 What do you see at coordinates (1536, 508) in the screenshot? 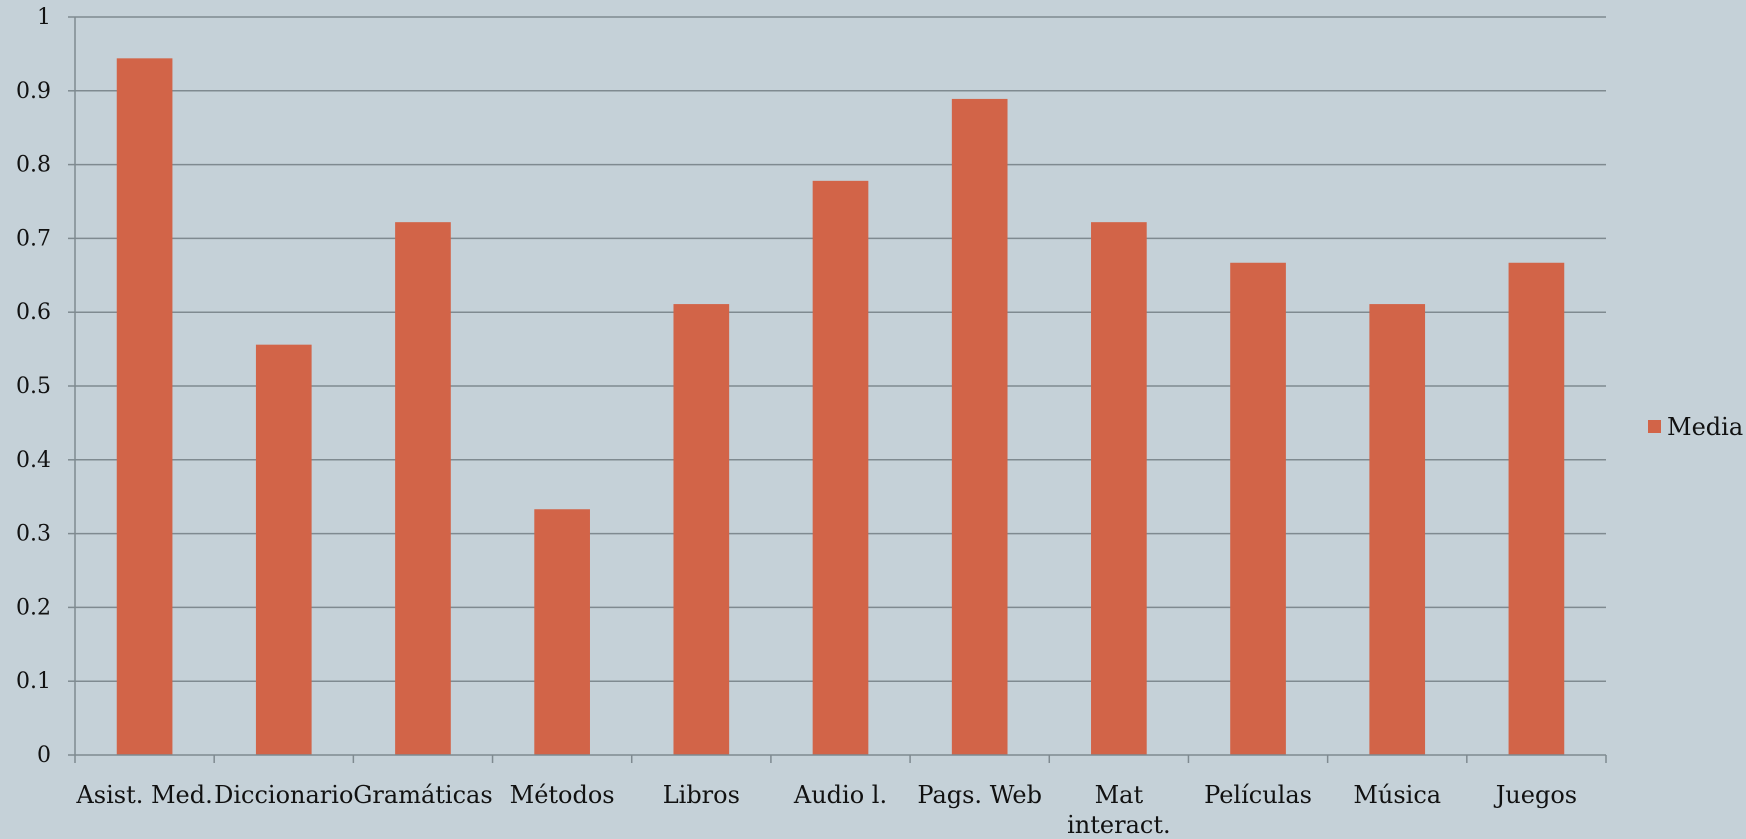
I see `bar-juegos` at bounding box center [1536, 508].